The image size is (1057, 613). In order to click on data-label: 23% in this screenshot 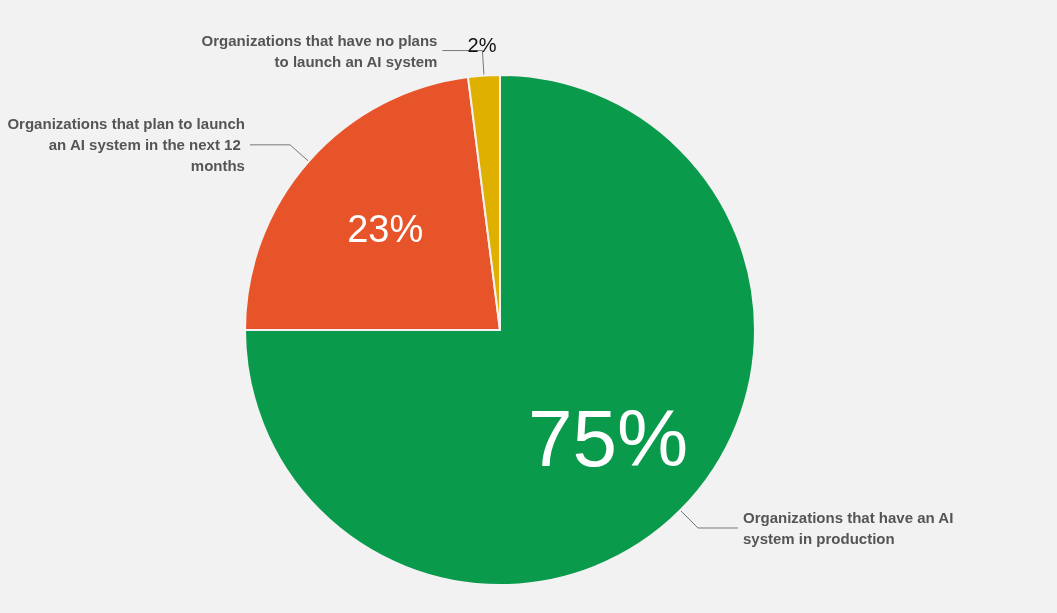, I will do `click(385, 228)`.